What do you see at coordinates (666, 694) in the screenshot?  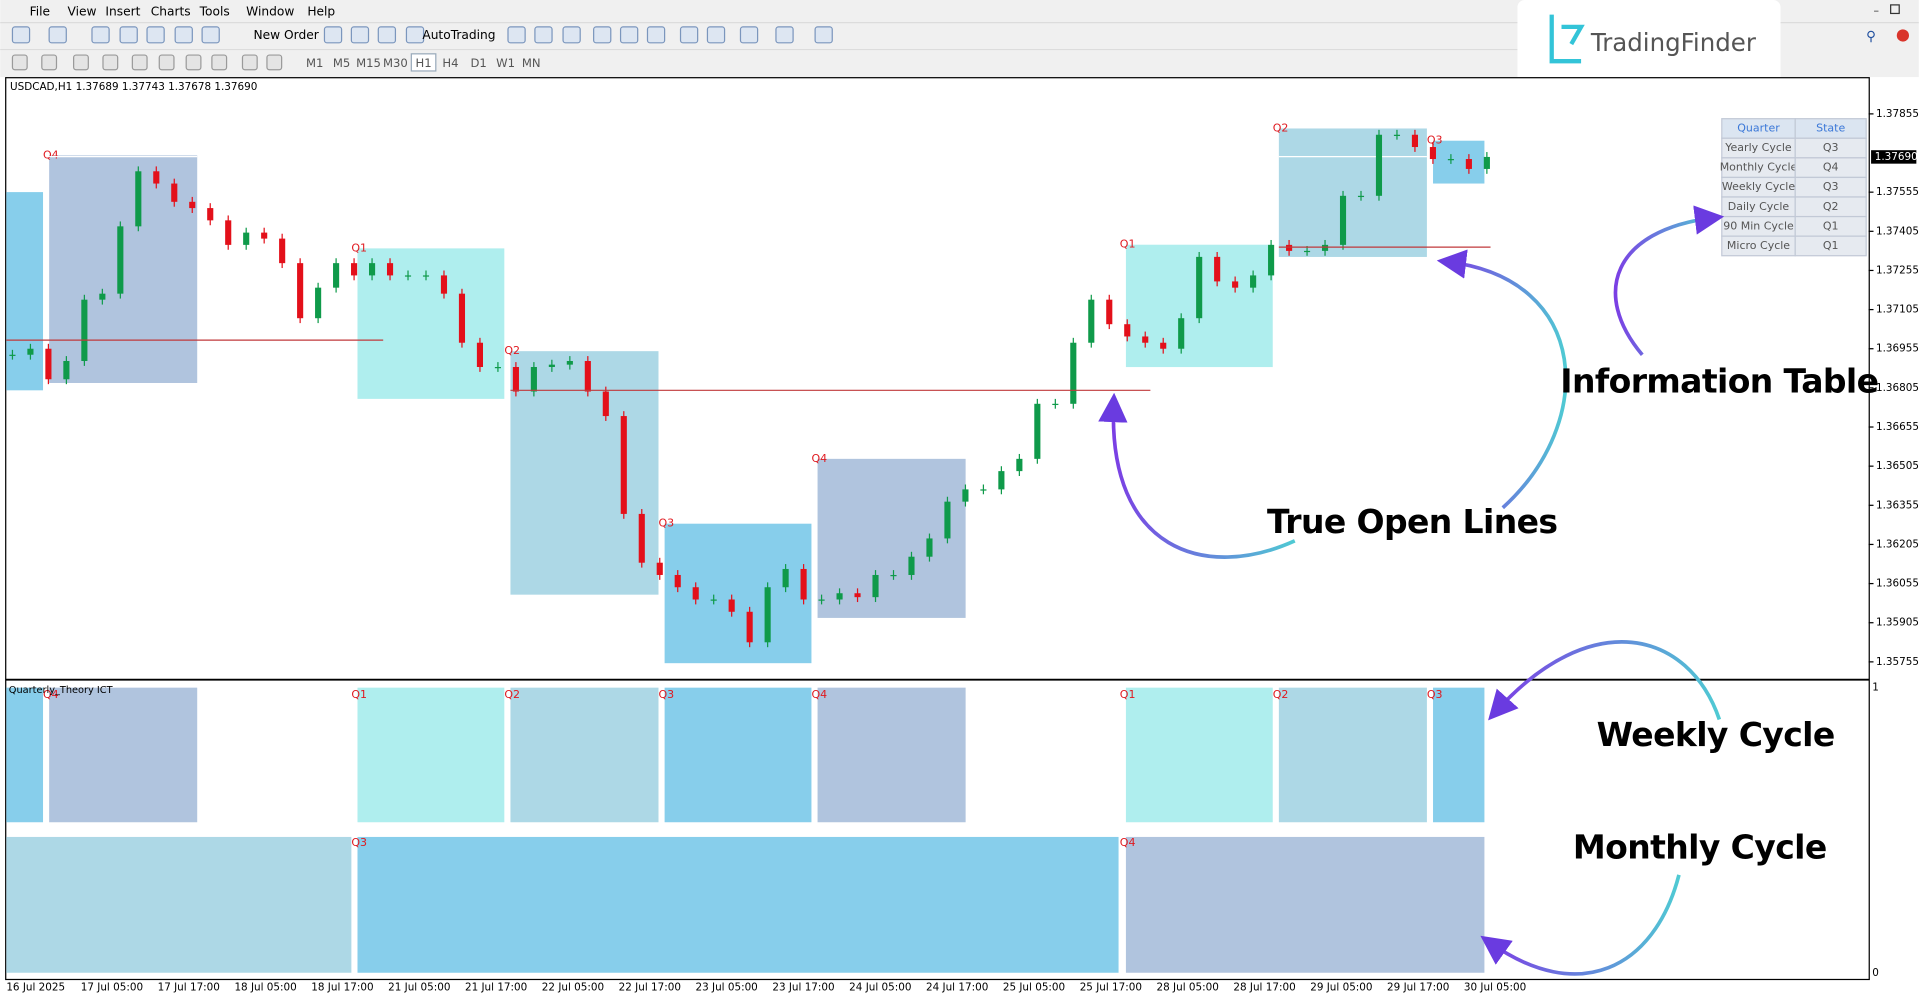 I see `weekly-label: Q3` at bounding box center [666, 694].